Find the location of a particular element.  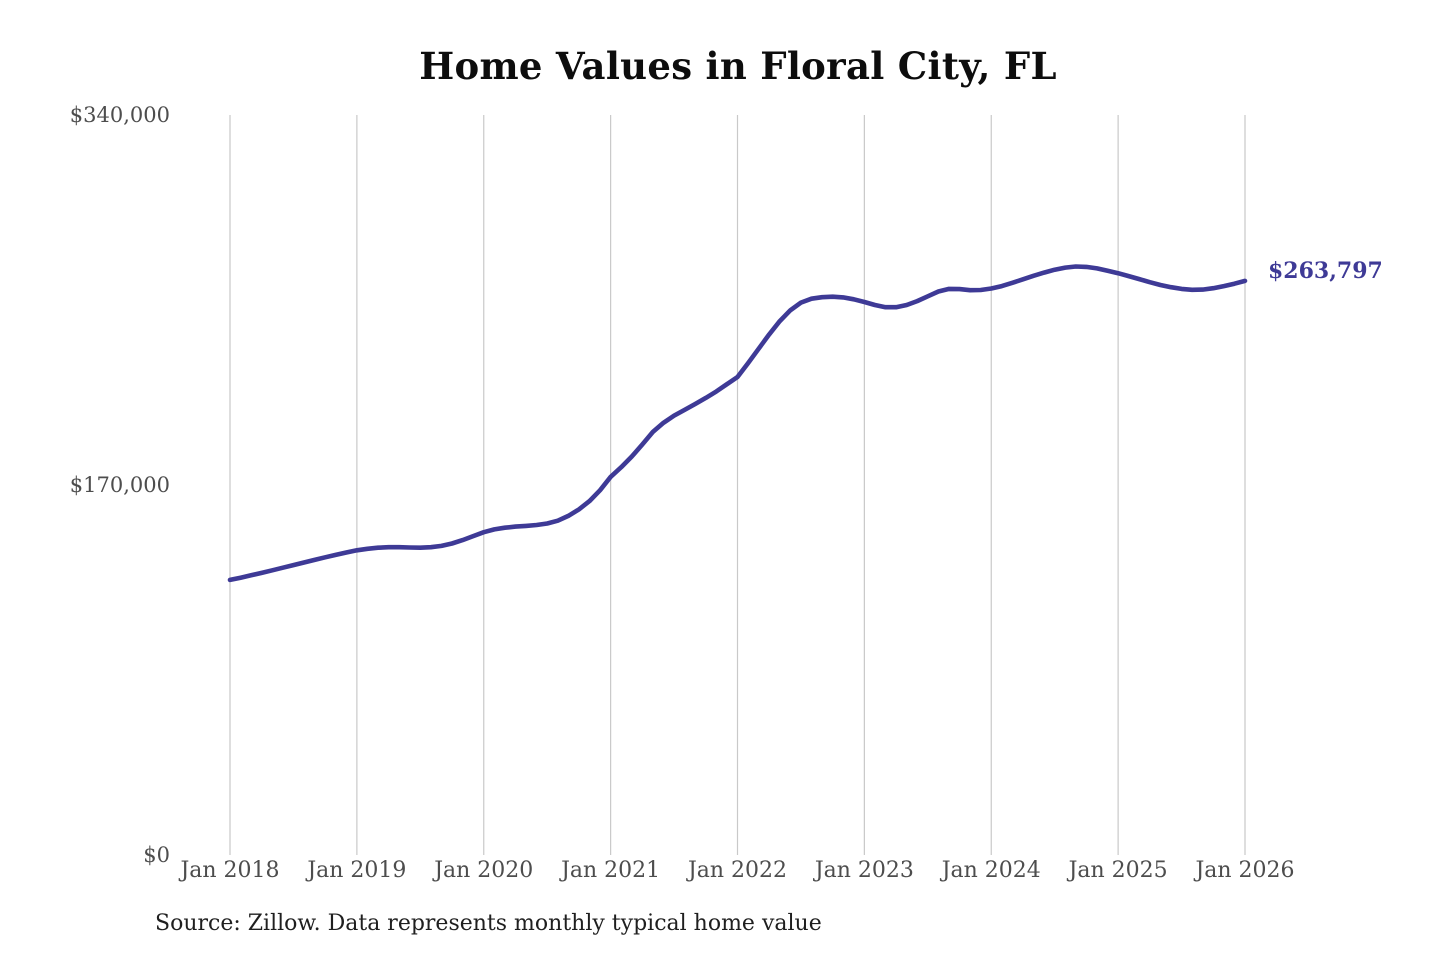

current-value-label: $263,797 is located at coordinates (1325, 271).